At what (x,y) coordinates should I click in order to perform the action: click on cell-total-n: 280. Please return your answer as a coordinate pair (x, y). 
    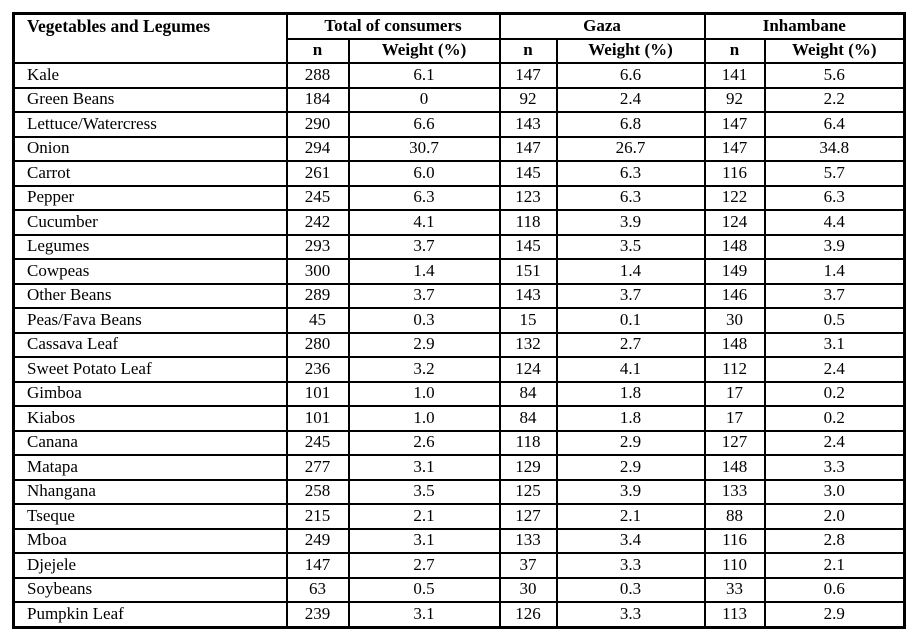
    Looking at the image, I should click on (317, 344).